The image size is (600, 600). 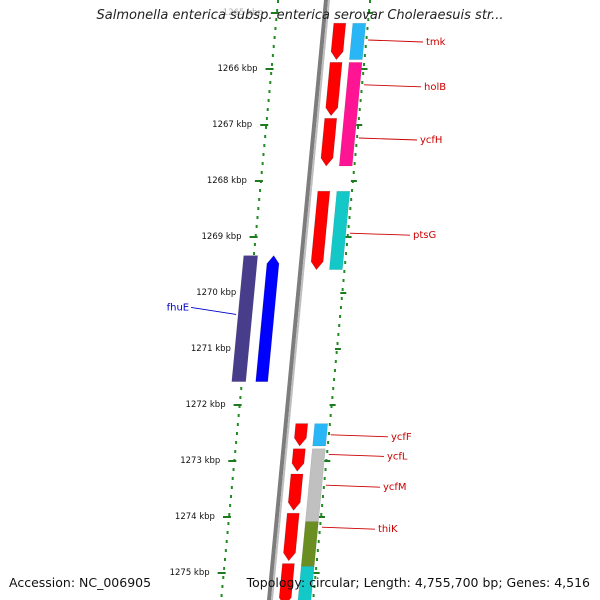 I want to click on tick-label: 1268 kbp, so click(x=227, y=181).